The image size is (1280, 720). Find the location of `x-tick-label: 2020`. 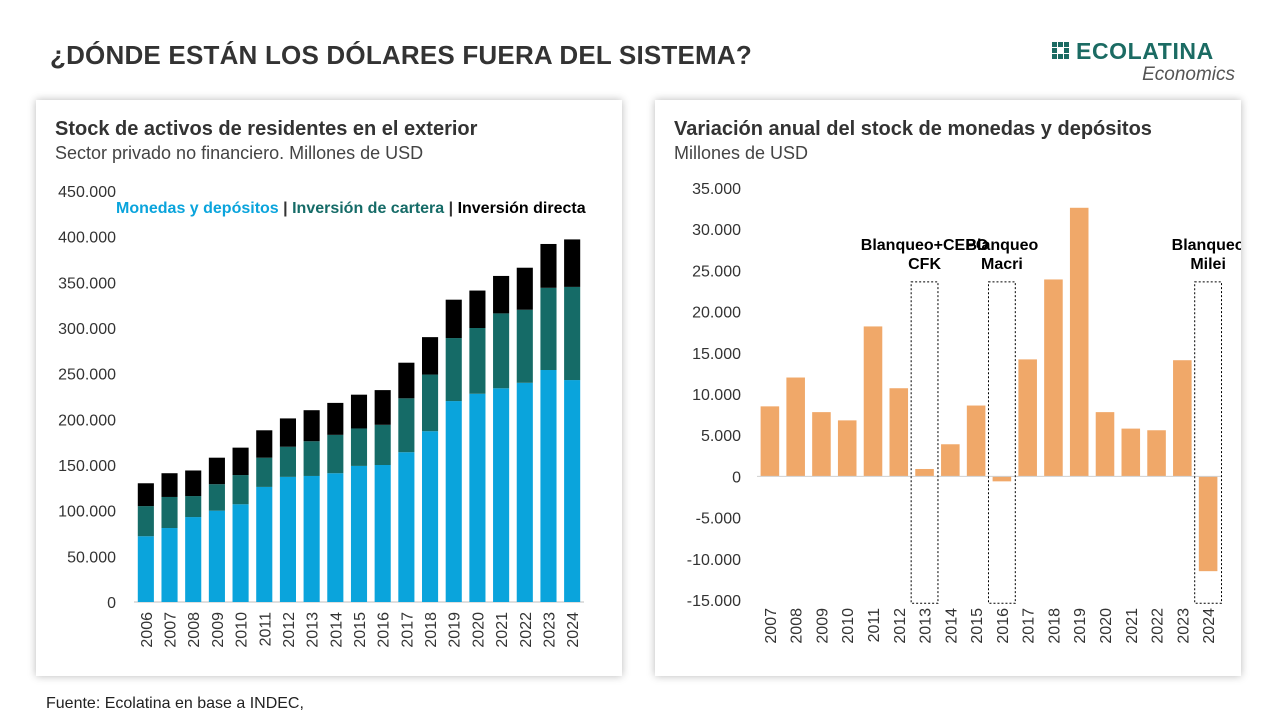

x-tick-label: 2020 is located at coordinates (478, 630).